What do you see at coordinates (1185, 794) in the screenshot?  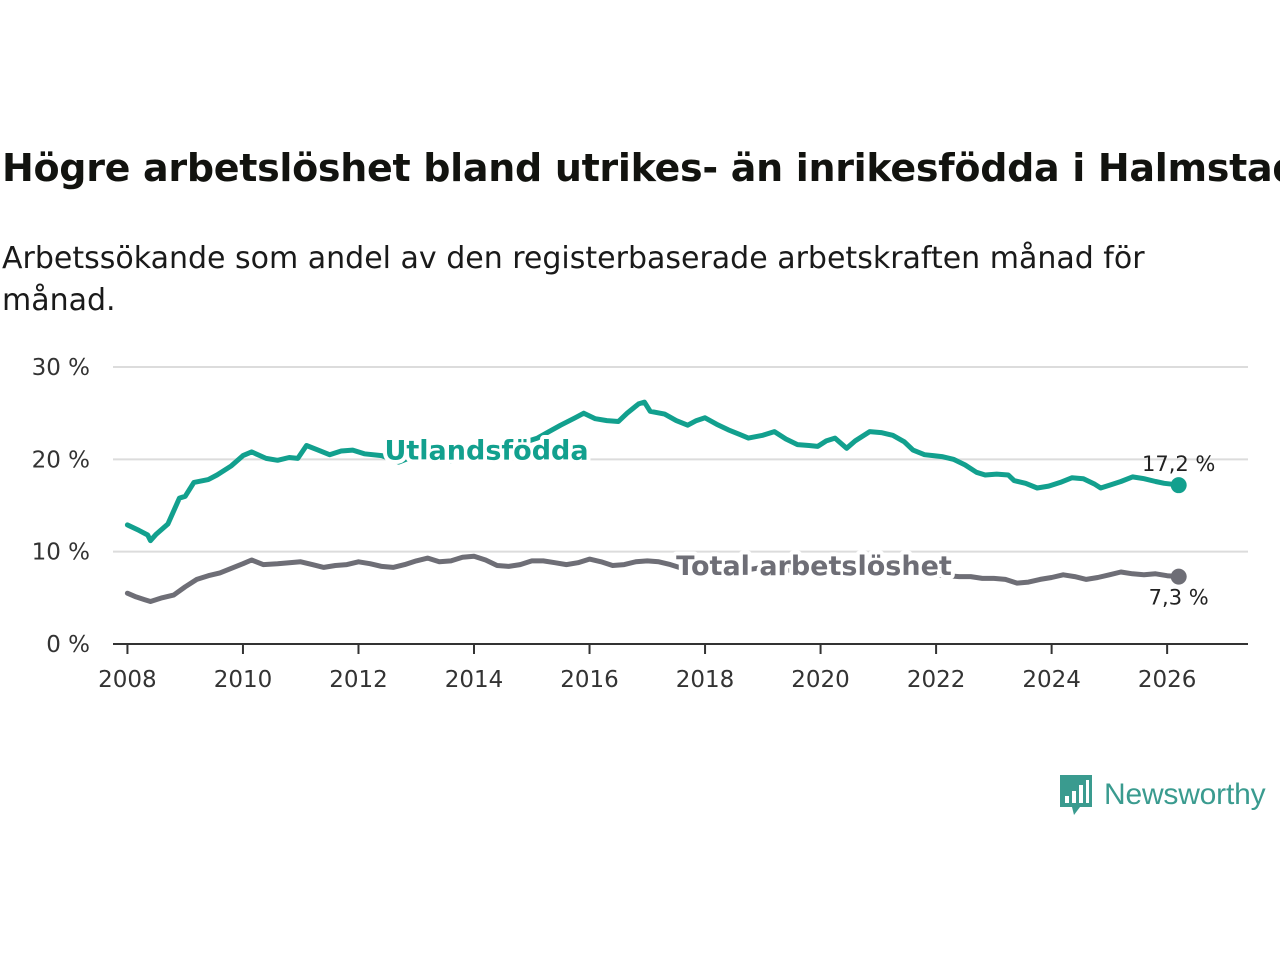 I see `brand-name: Newsworthy` at bounding box center [1185, 794].